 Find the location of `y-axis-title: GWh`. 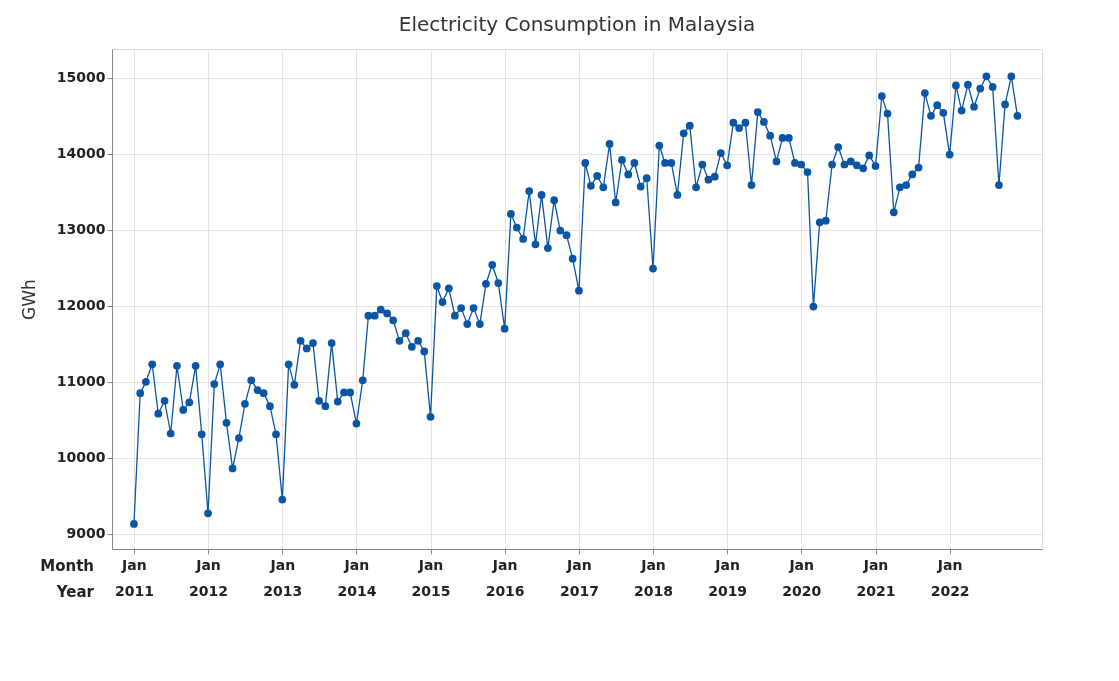

y-axis-title: GWh is located at coordinates (28, 299).